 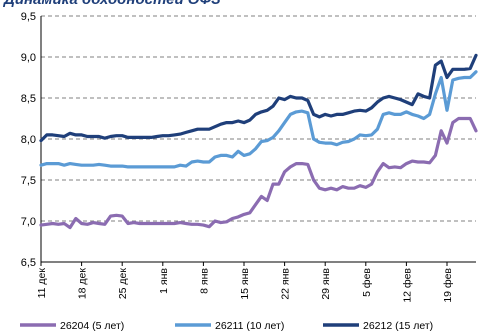 I want to click on legend-label: 26204 (5 лет), so click(x=92, y=325).